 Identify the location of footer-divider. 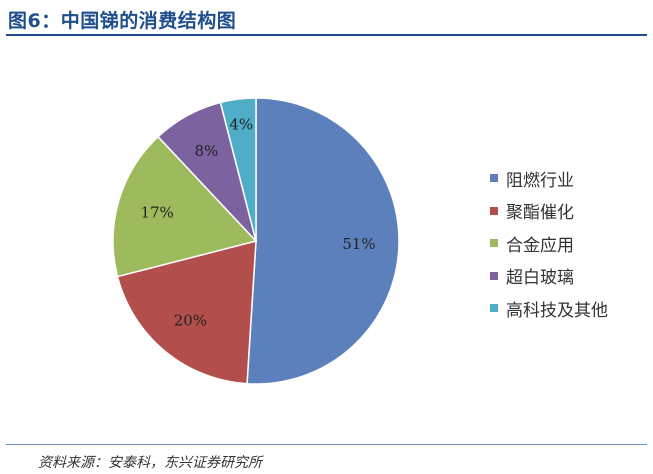
(326, 444).